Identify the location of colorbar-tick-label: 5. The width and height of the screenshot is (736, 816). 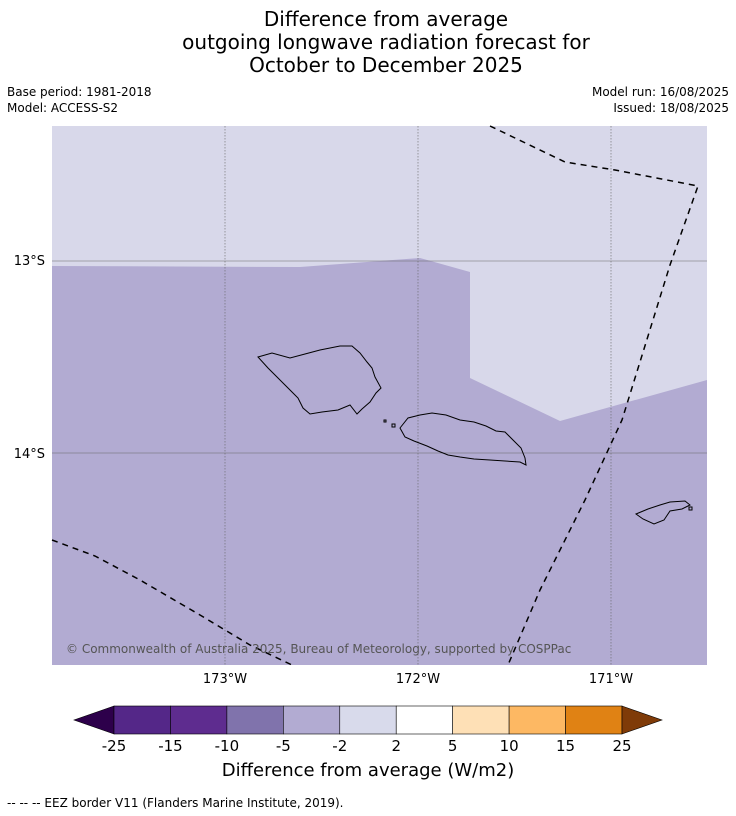
(453, 746).